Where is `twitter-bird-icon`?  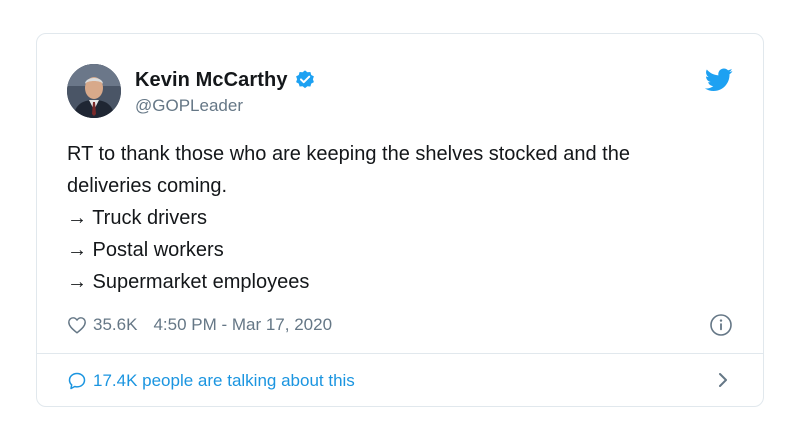
twitter-bird-icon is located at coordinates (718, 80).